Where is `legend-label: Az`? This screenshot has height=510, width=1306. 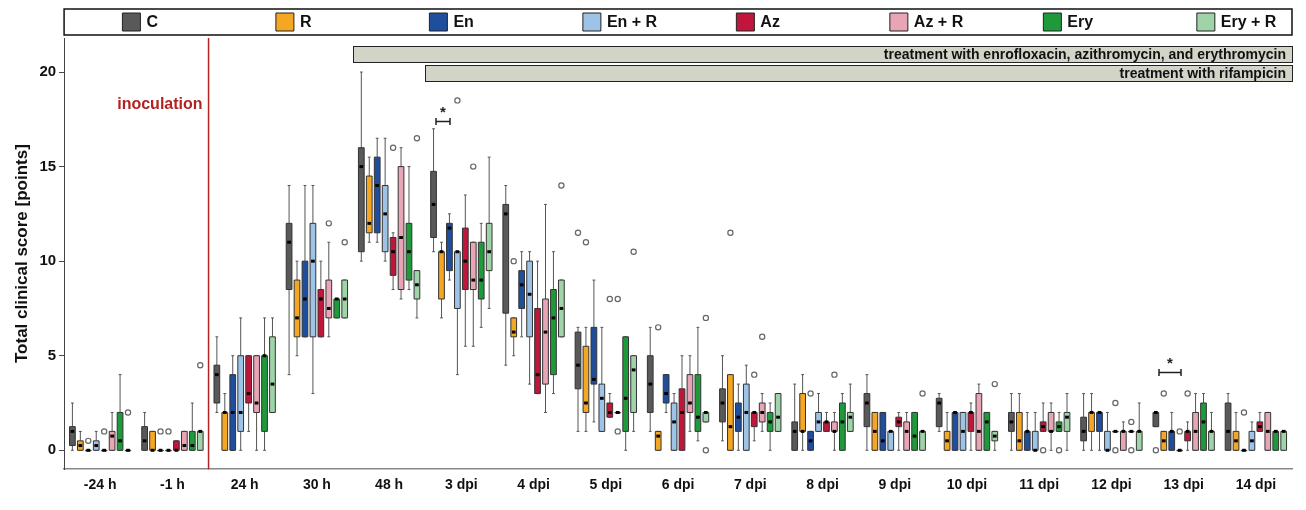 legend-label: Az is located at coordinates (770, 22).